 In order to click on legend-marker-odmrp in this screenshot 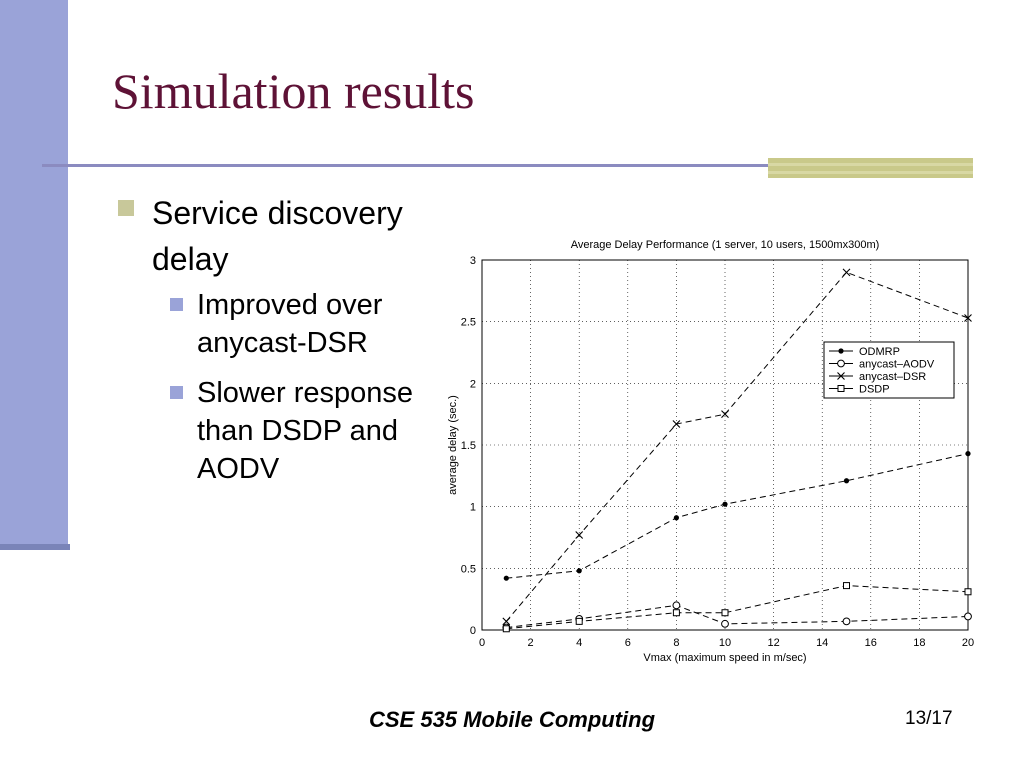, I will do `click(841, 351)`.